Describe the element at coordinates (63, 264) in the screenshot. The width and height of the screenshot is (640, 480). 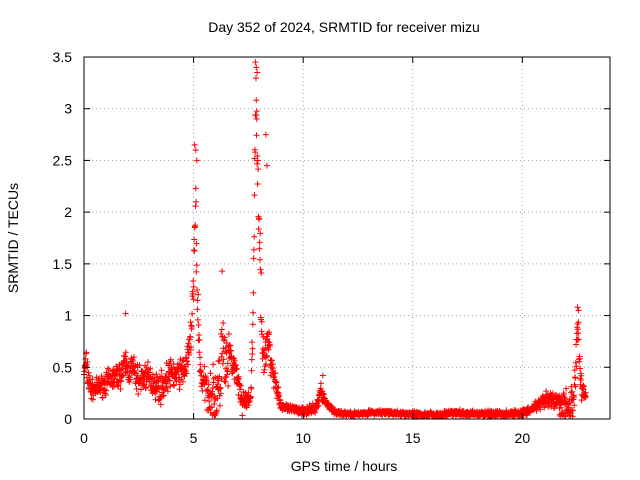
I see `y-tick-label: 1.5` at that location.